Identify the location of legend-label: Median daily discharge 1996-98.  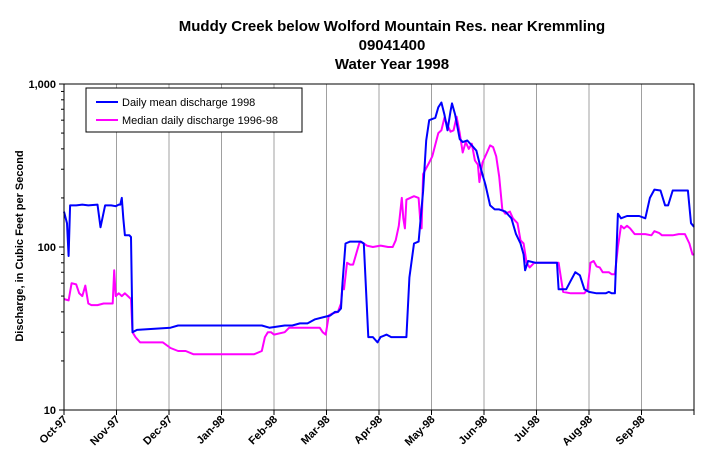
(200, 121).